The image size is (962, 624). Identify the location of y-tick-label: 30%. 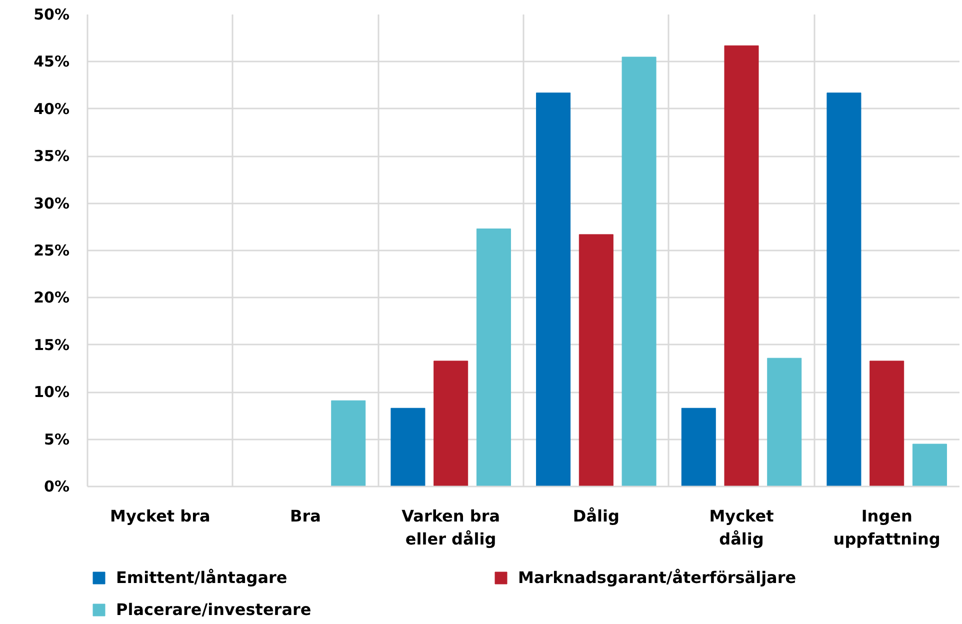
(52, 203).